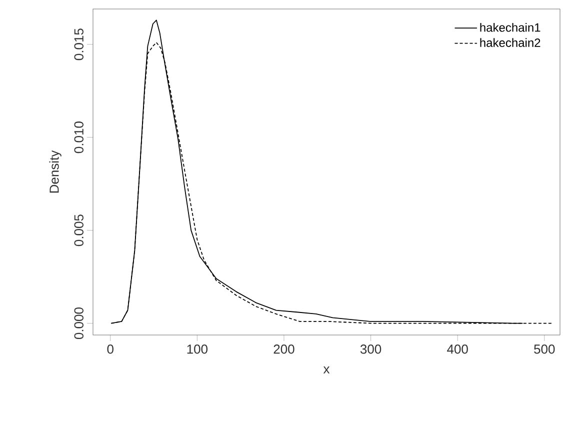  I want to click on x-tick-label: 200, so click(284, 349).